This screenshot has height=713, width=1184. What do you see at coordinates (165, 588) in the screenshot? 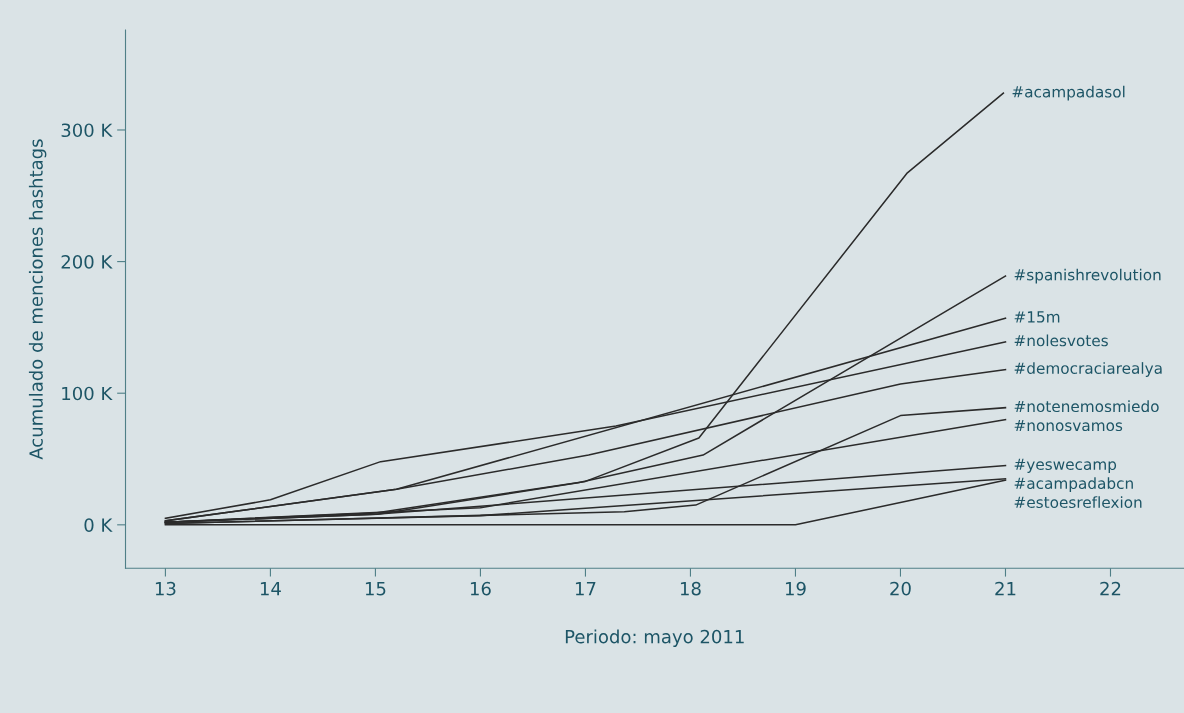
I see `x-tick-label: 13` at bounding box center [165, 588].